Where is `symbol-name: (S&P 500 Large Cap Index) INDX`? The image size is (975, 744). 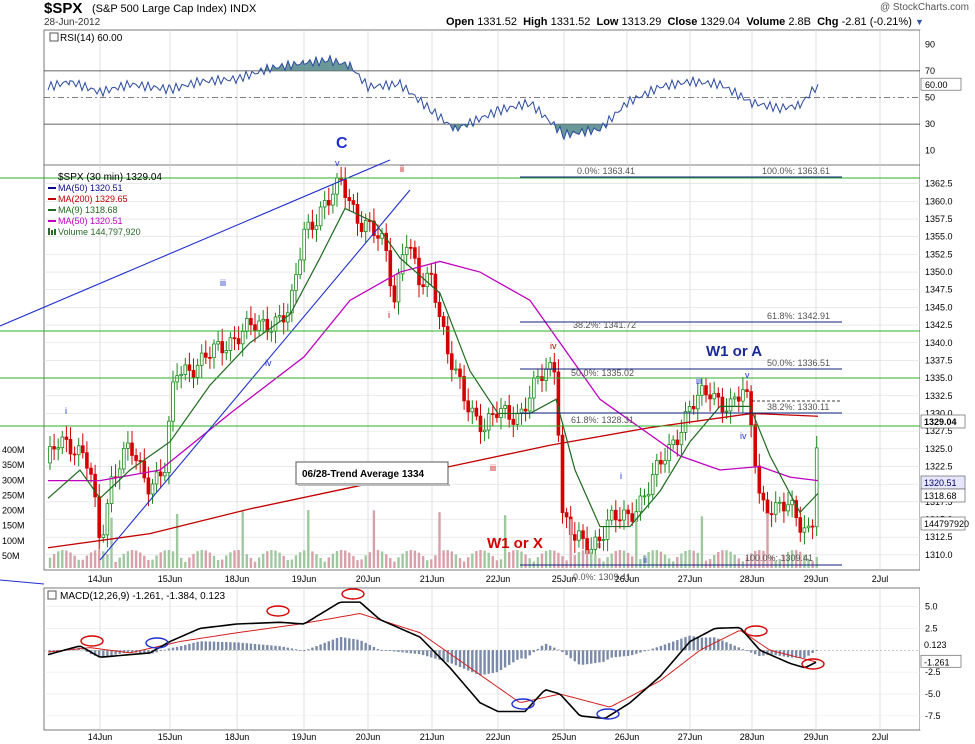
symbol-name: (S&P 500 Large Cap Index) INDX is located at coordinates (174, 9).